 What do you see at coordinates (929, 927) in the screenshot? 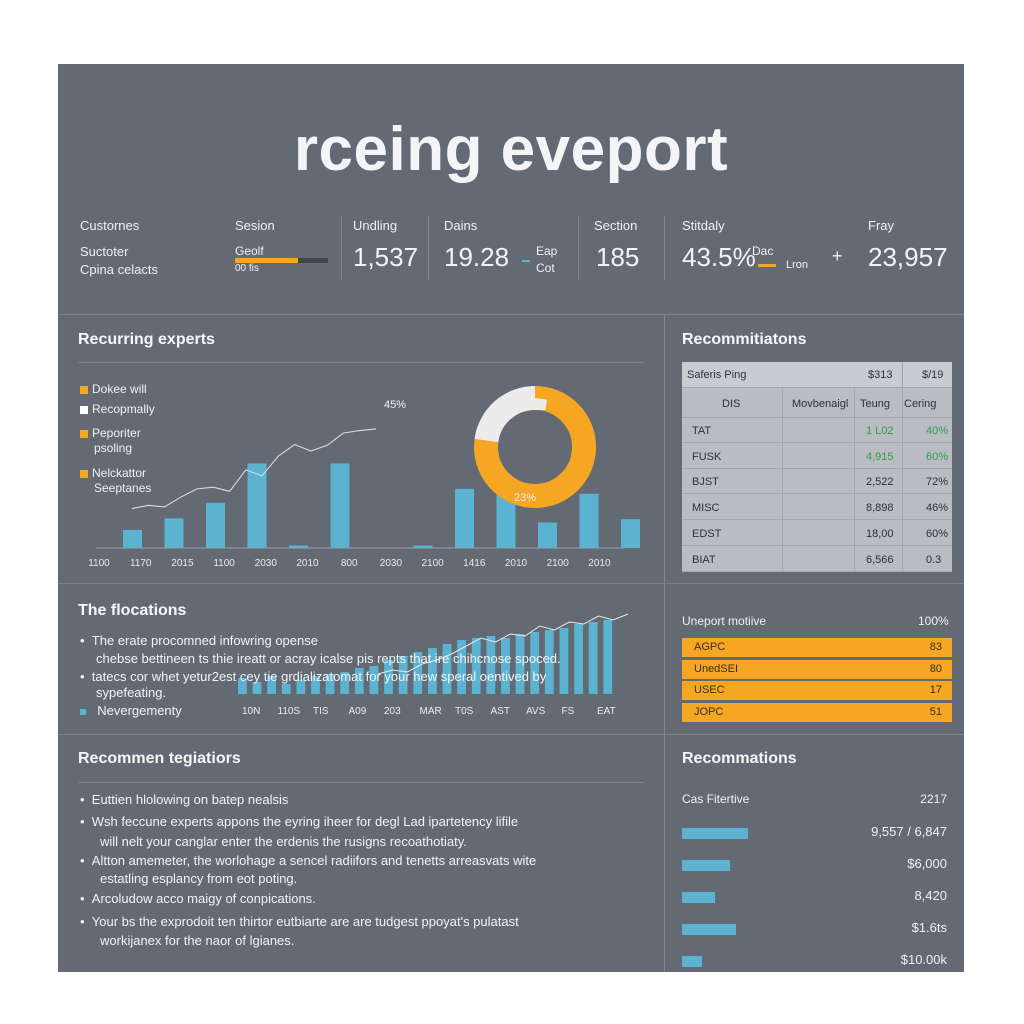
I see `recommations-value: $1.6ts` at bounding box center [929, 927].